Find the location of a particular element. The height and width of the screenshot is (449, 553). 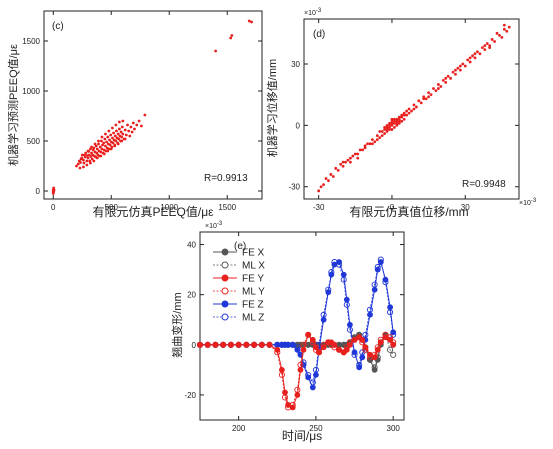

e-y-exponent: ×10⁻³ is located at coordinates (214, 225).